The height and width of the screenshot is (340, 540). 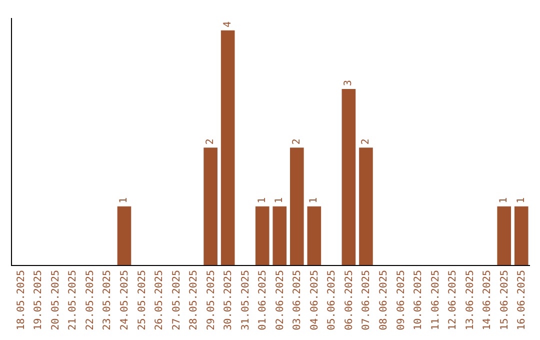 What do you see at coordinates (246, 300) in the screenshot?
I see `x-tick-label: 31.05.2025` at bounding box center [246, 300].